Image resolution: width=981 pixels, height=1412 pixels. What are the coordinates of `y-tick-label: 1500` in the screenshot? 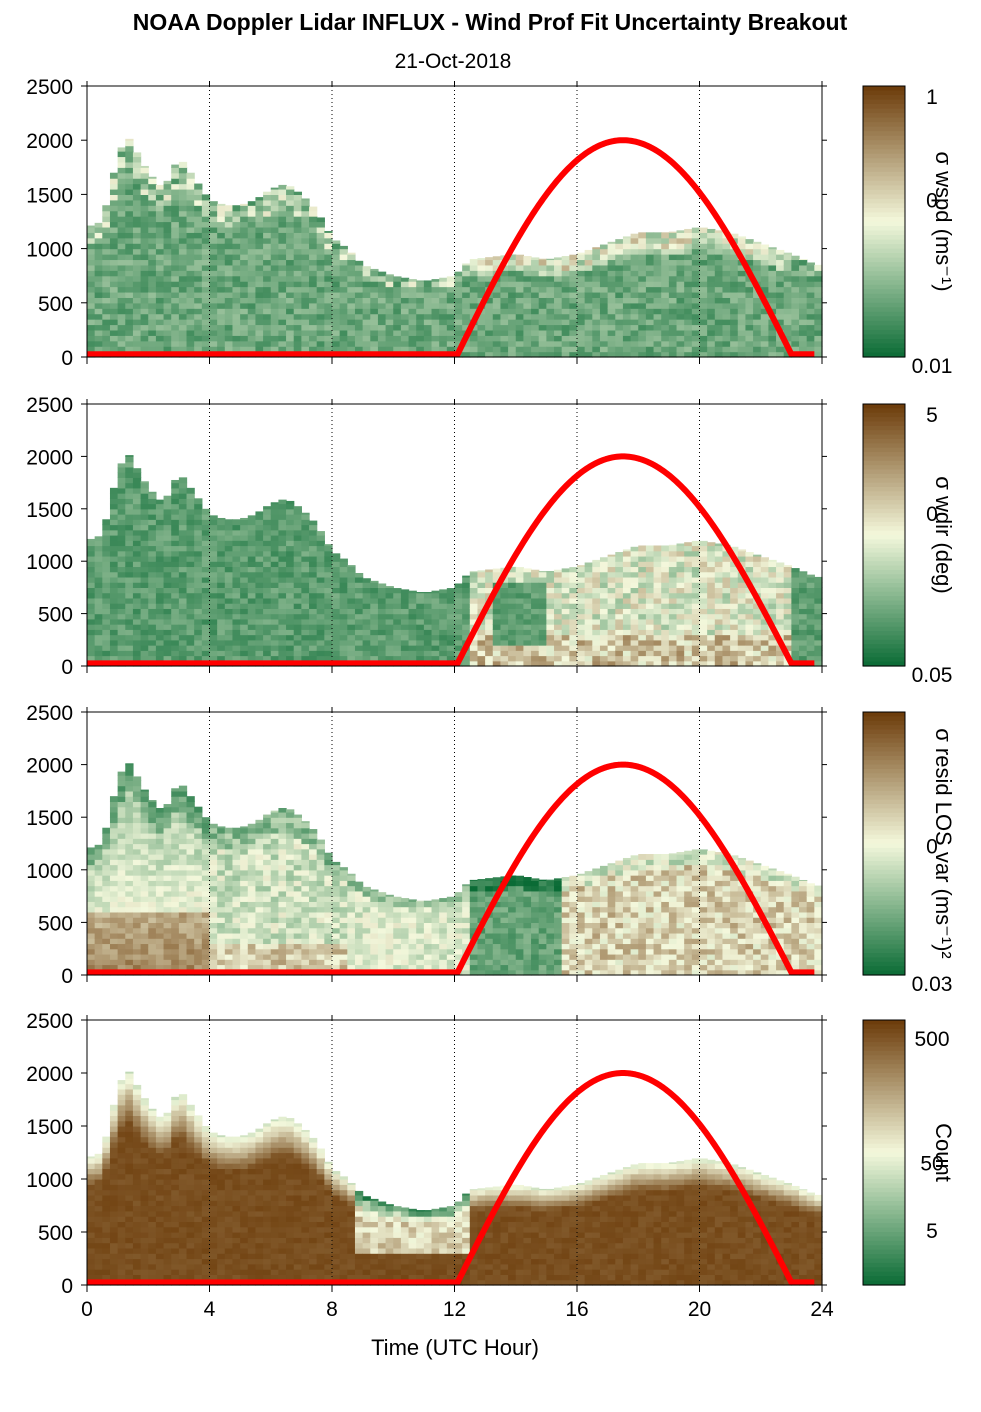 It's located at (49, 510).